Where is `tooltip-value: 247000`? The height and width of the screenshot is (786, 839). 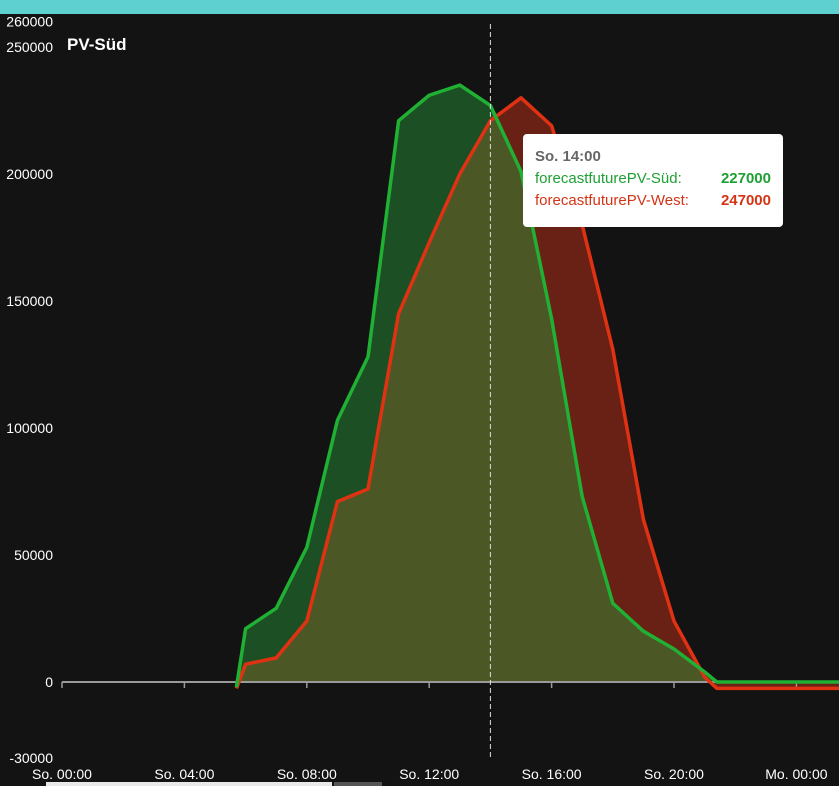 tooltip-value: 247000 is located at coordinates (745, 200).